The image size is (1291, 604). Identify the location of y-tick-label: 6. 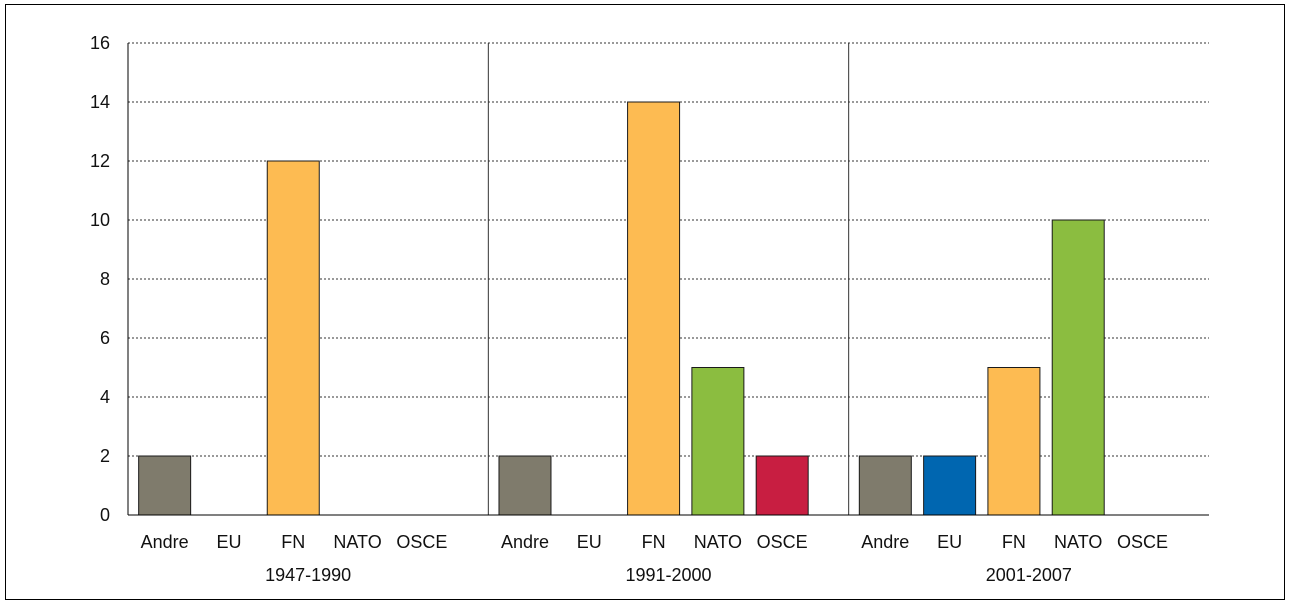
(105, 338).